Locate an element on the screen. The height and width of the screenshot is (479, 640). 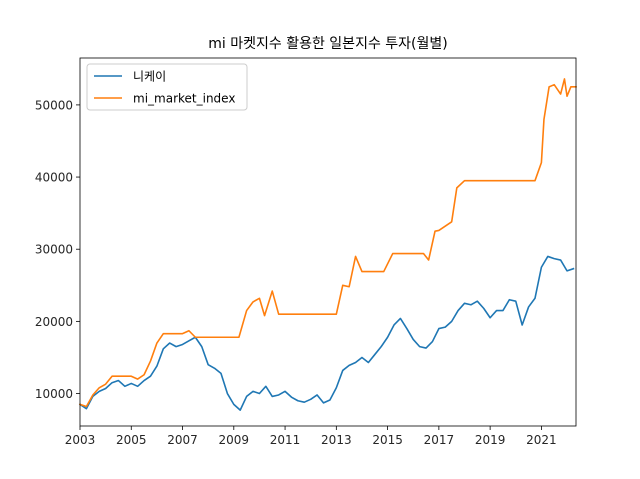
x-tick-label: 2013 is located at coordinates (336, 440).